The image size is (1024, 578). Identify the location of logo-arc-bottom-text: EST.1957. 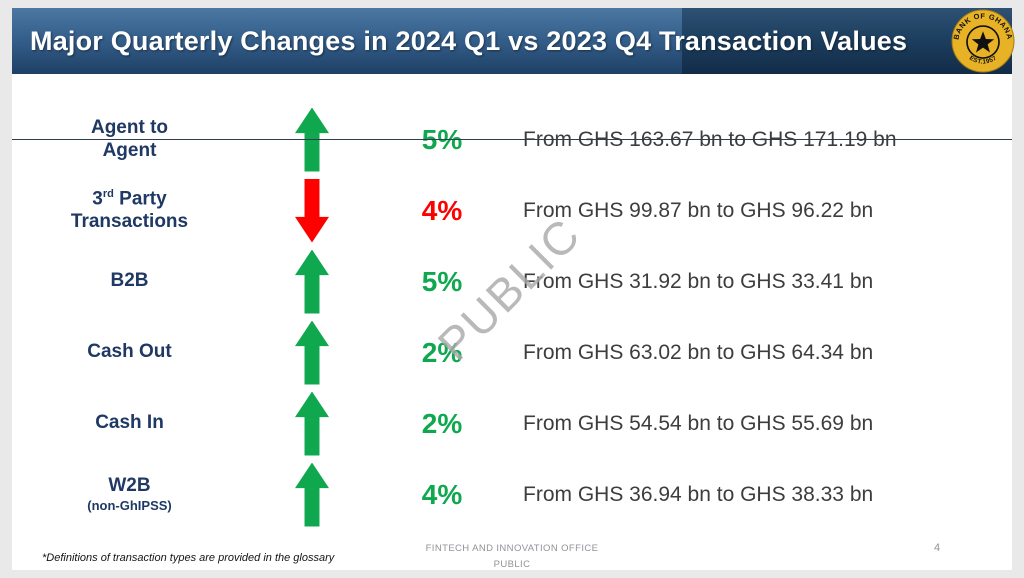
(983, 59).